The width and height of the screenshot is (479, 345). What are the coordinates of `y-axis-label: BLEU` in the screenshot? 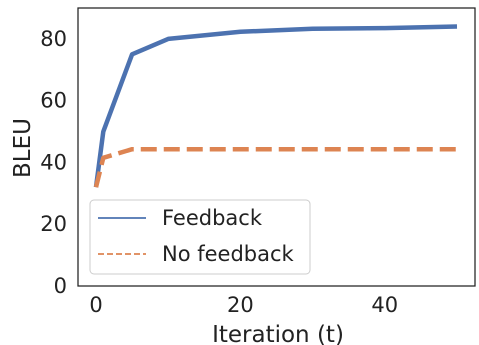 It's located at (23, 148).